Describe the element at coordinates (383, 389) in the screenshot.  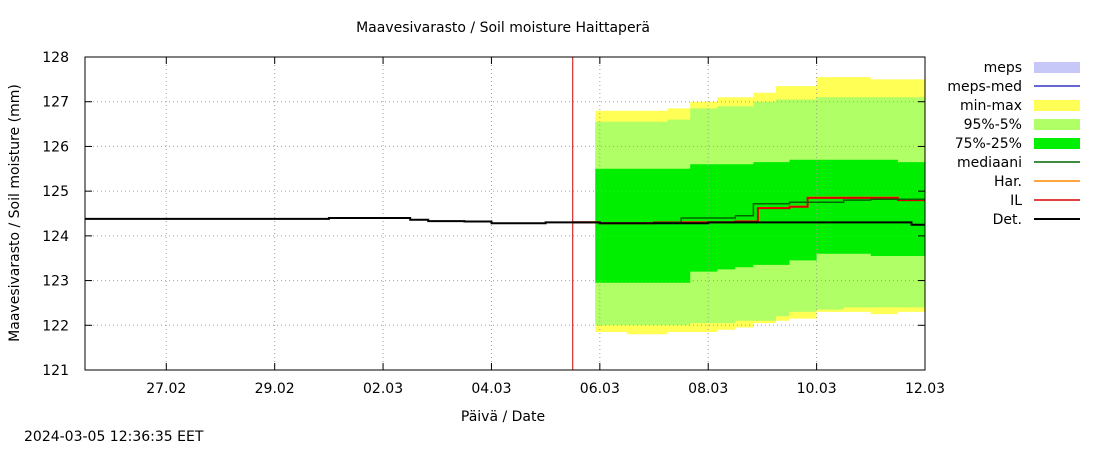
I see `x-tick-label: 02.03` at that location.